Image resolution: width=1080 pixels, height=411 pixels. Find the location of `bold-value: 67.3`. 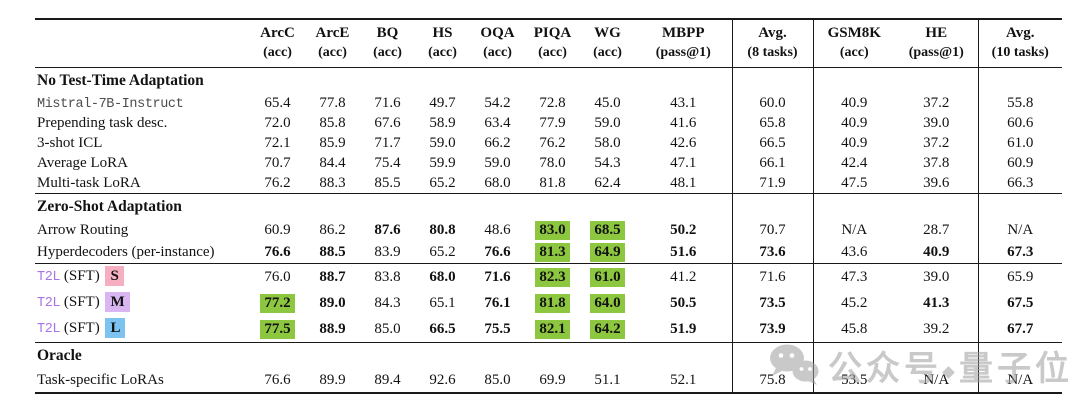

bold-value: 67.3 is located at coordinates (1020, 252).